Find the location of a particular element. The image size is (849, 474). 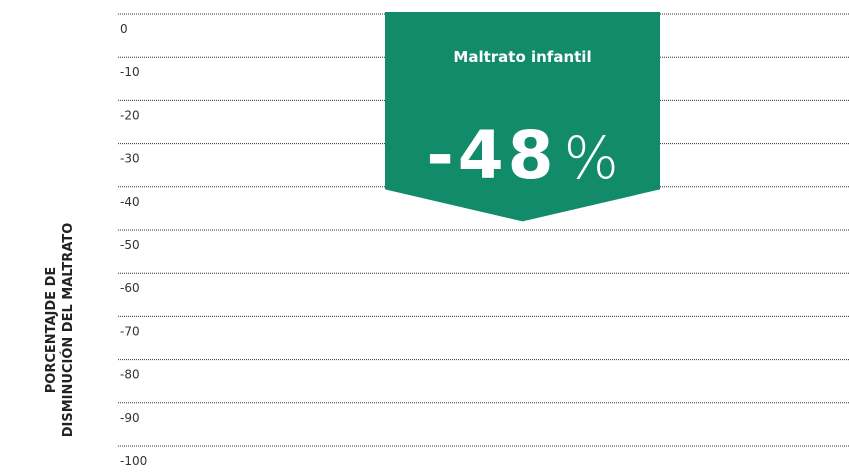

y-axis-label-line: PORCENTAJDE DE is located at coordinates (51, 330).